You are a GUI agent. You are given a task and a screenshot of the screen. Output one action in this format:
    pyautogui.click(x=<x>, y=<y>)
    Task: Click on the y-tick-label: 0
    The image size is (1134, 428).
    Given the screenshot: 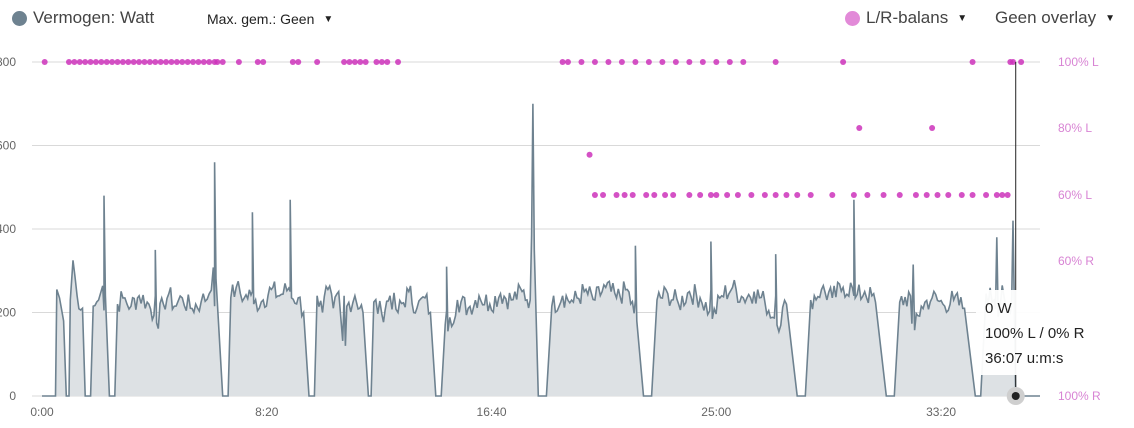 What is the action you would take?
    pyautogui.click(x=12, y=396)
    